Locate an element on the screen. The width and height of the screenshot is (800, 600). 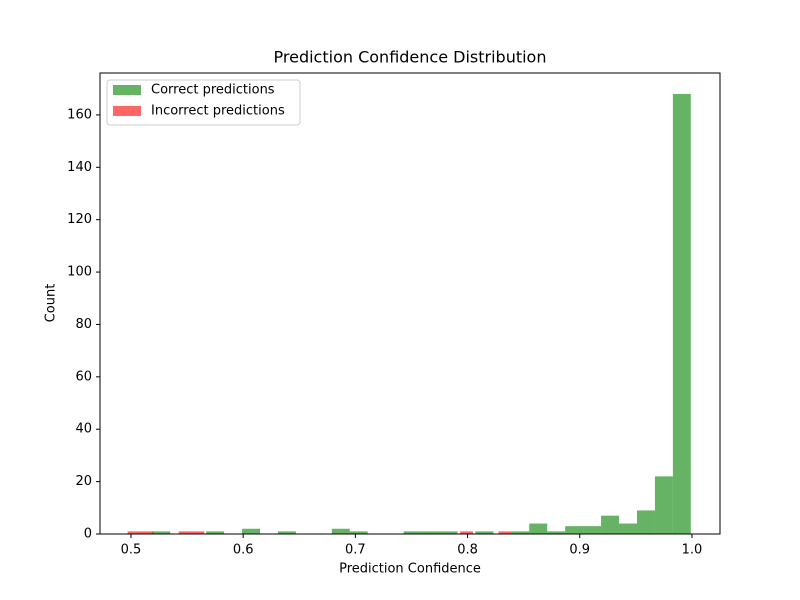
y-tick-label: 140 is located at coordinates (79, 167).